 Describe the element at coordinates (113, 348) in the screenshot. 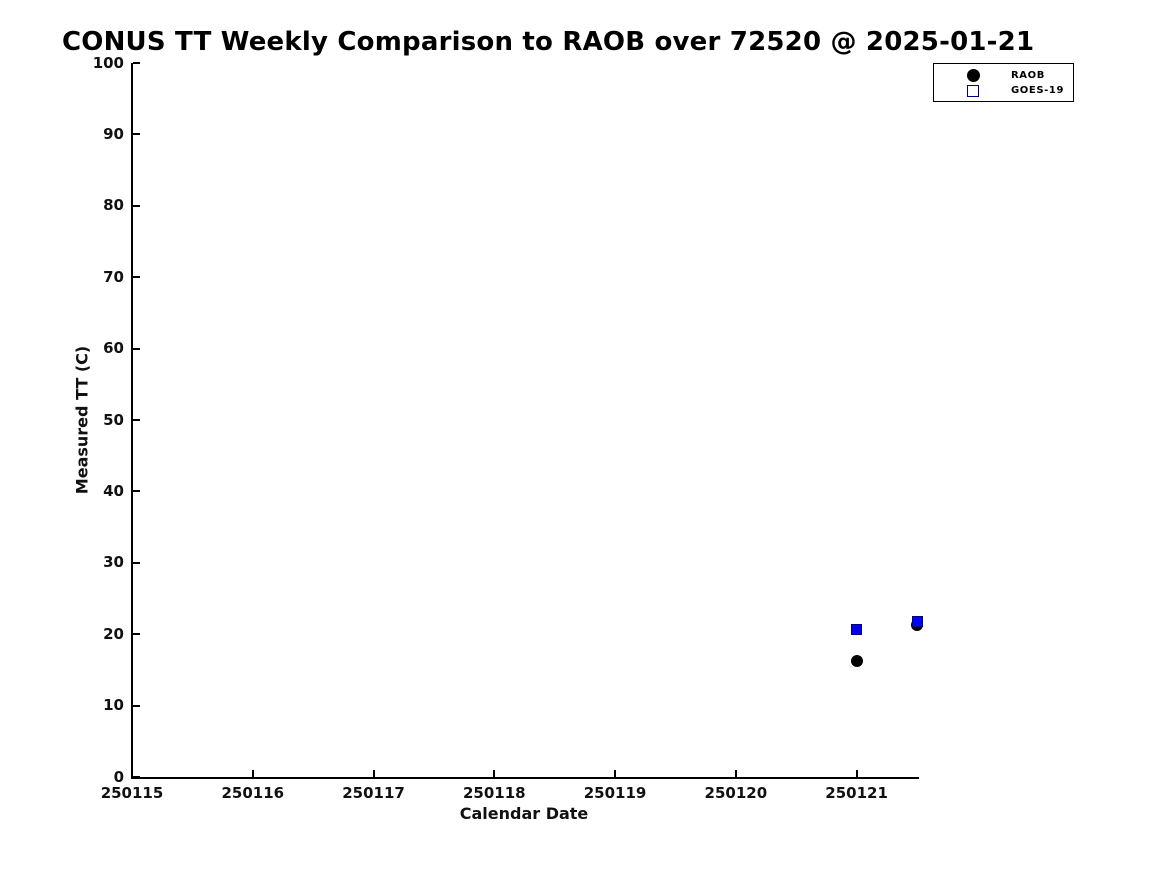

I see `y-tick-label: 60` at that location.